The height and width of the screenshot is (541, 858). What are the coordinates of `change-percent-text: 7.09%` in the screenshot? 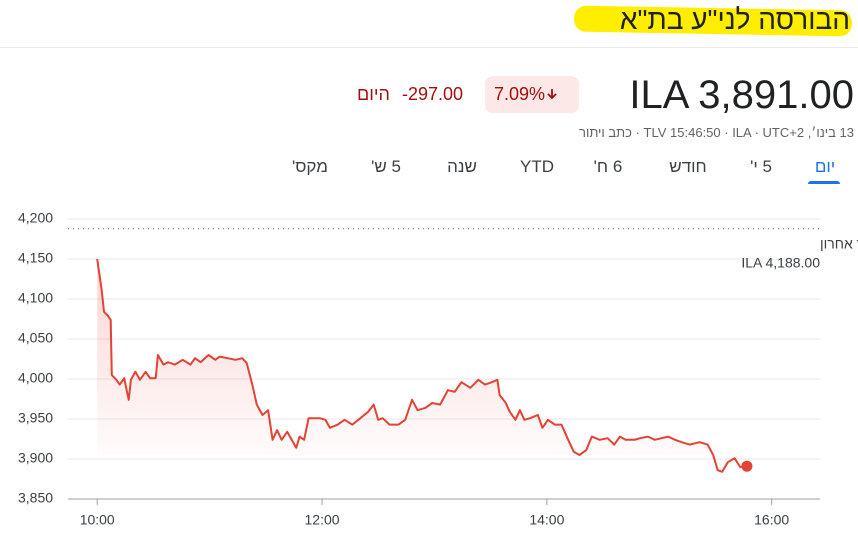 It's located at (520, 94).